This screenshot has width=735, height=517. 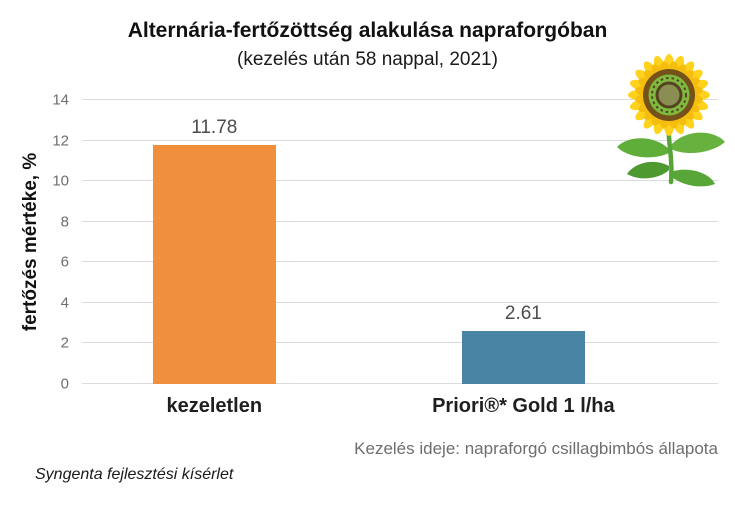 What do you see at coordinates (214, 128) in the screenshot?
I see `bar-value-label: 11.78` at bounding box center [214, 128].